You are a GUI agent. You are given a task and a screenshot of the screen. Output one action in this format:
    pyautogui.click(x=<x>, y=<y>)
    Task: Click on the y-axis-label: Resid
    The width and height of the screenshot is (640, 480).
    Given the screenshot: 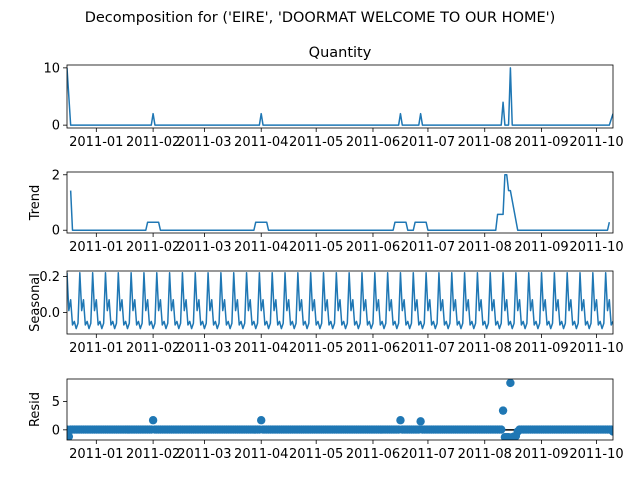 What is the action you would take?
    pyautogui.click(x=35, y=409)
    